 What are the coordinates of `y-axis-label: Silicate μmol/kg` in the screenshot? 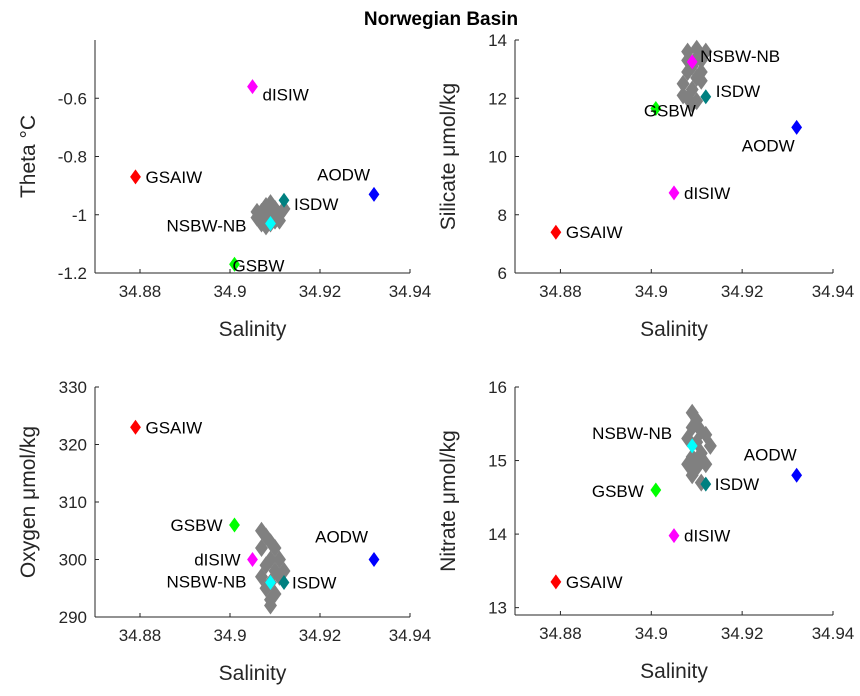 It's located at (448, 156).